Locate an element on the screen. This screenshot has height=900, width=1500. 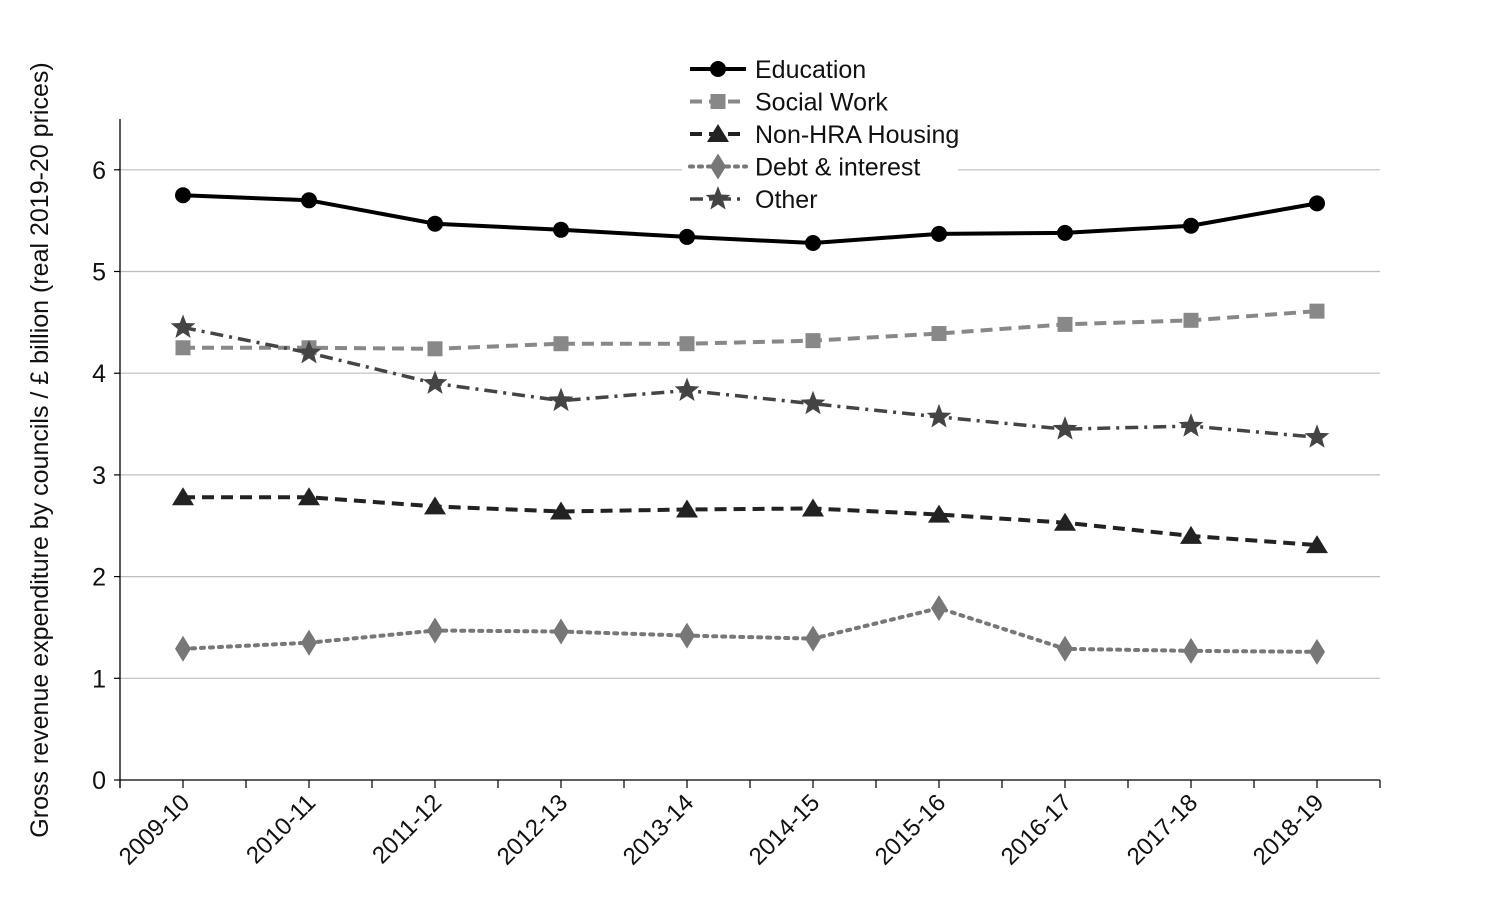
y-tick-label: 0 is located at coordinates (99, 781).